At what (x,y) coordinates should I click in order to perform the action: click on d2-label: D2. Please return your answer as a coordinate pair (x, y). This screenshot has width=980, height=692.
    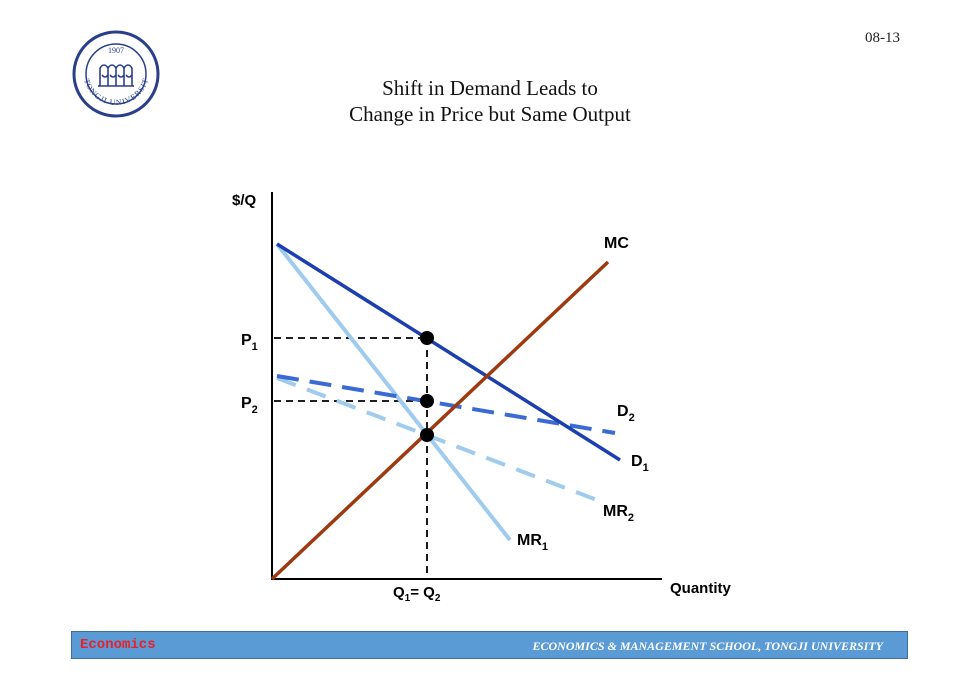
    Looking at the image, I should click on (626, 413).